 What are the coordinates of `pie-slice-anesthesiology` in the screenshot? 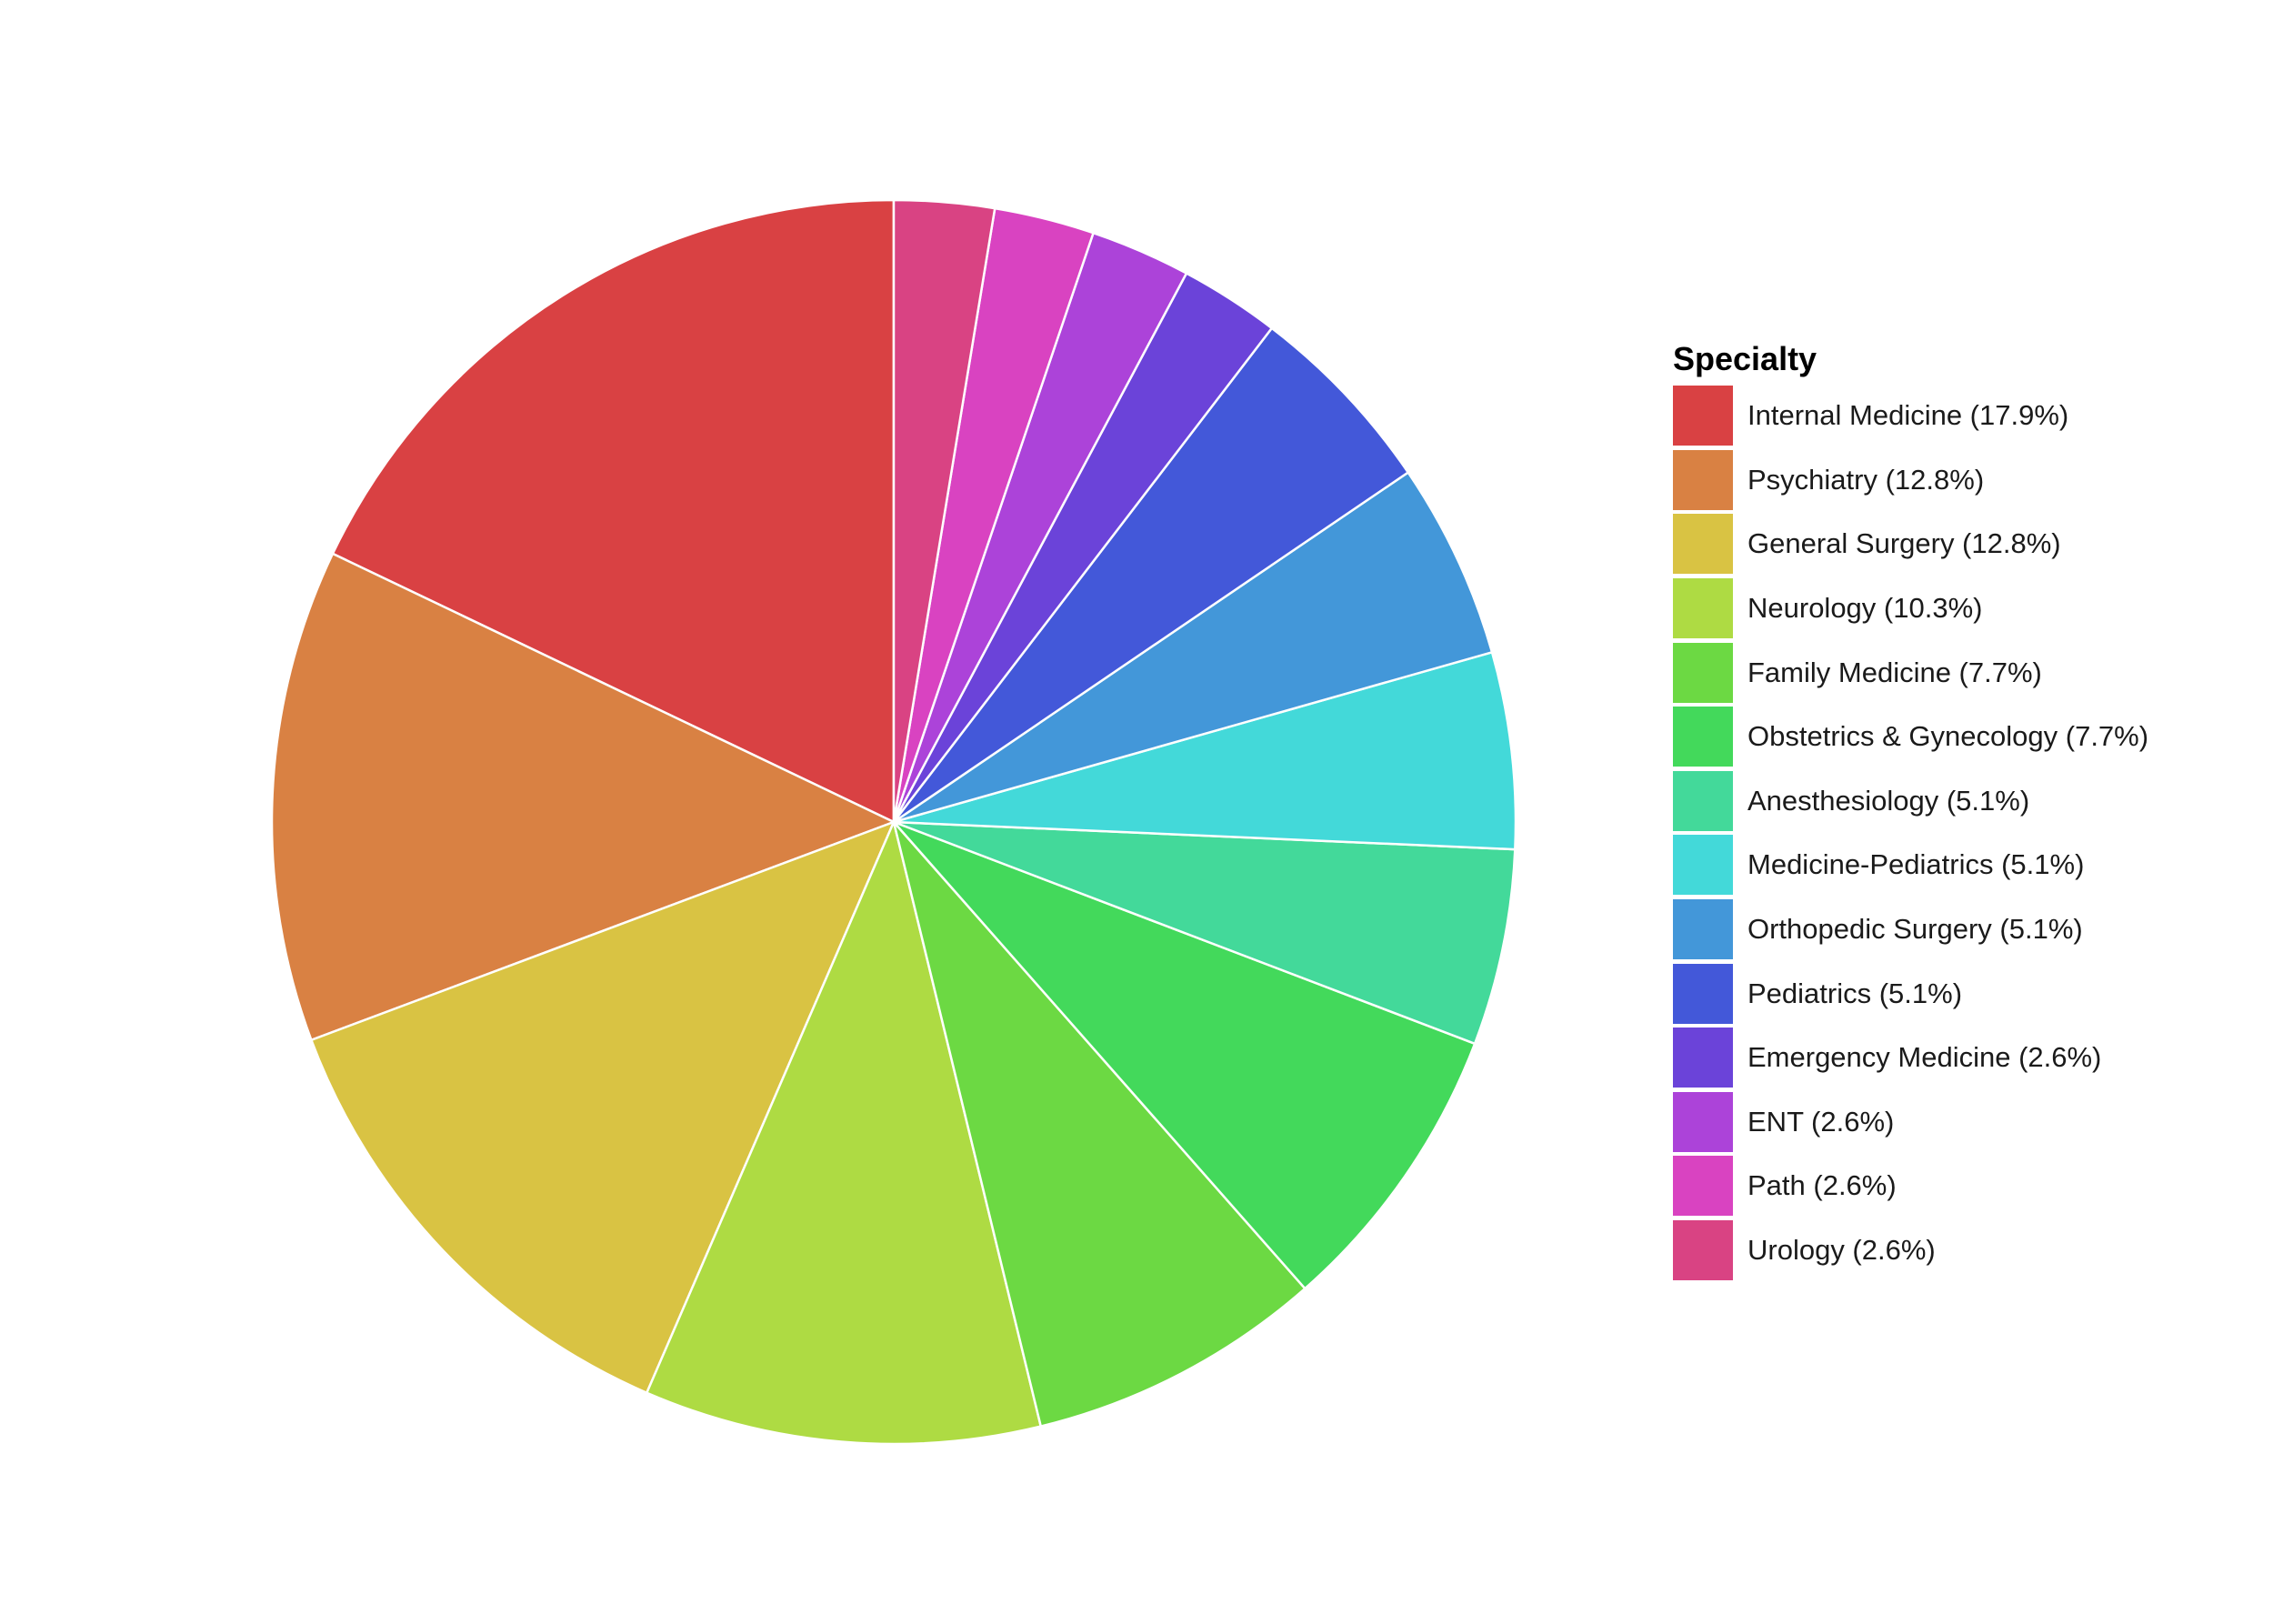 It's located at (1204, 933).